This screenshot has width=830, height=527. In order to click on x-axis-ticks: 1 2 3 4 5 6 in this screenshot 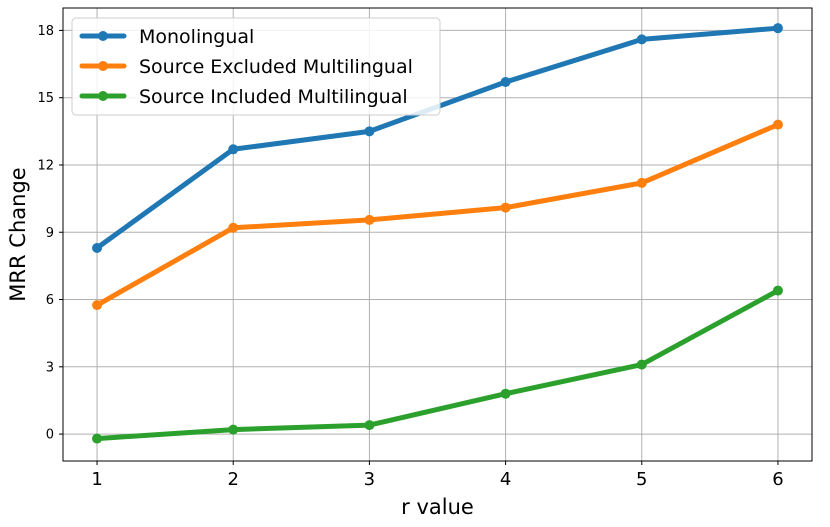, I will do `click(437, 475)`.